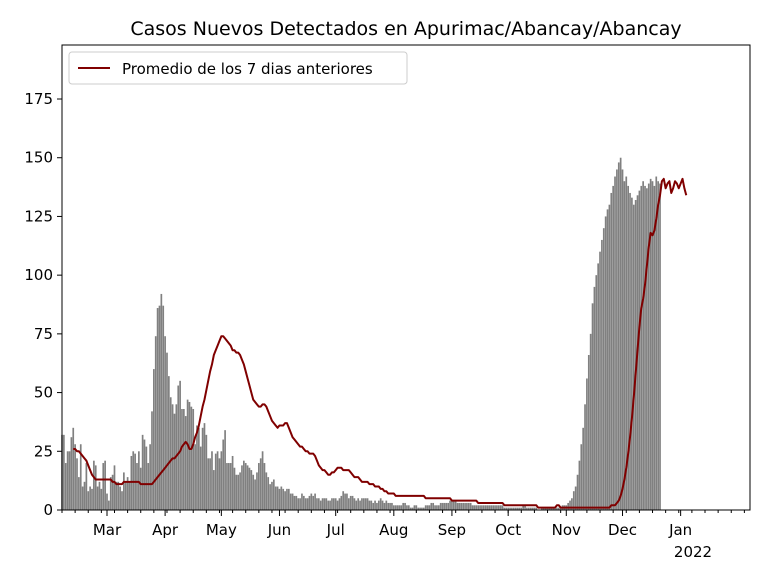 This screenshot has width=768, height=576. I want to click on x-tick-label: Nov, so click(566, 530).